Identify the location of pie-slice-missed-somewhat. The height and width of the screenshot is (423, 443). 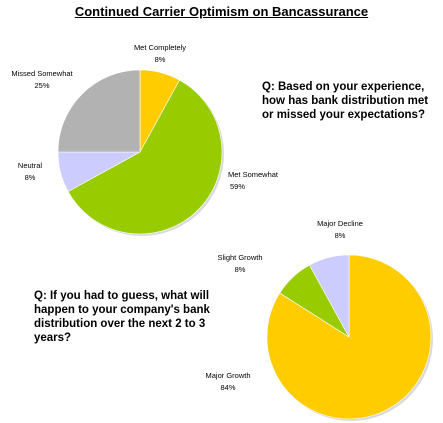
(99, 111).